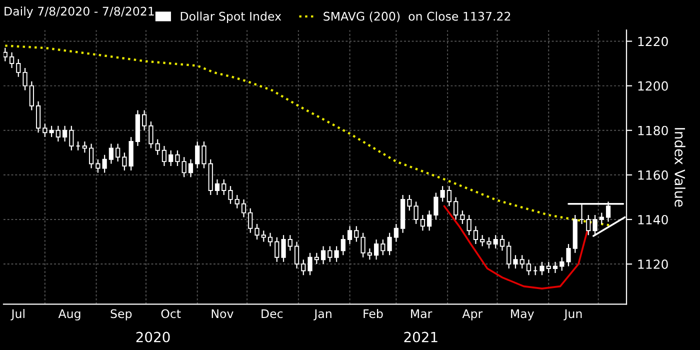  Describe the element at coordinates (323, 314) in the screenshot. I see `x-tick-label: Jan` at that location.